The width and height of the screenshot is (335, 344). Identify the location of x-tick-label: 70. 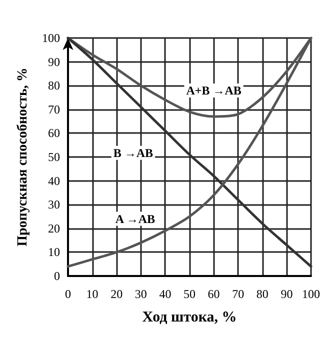
(238, 294).